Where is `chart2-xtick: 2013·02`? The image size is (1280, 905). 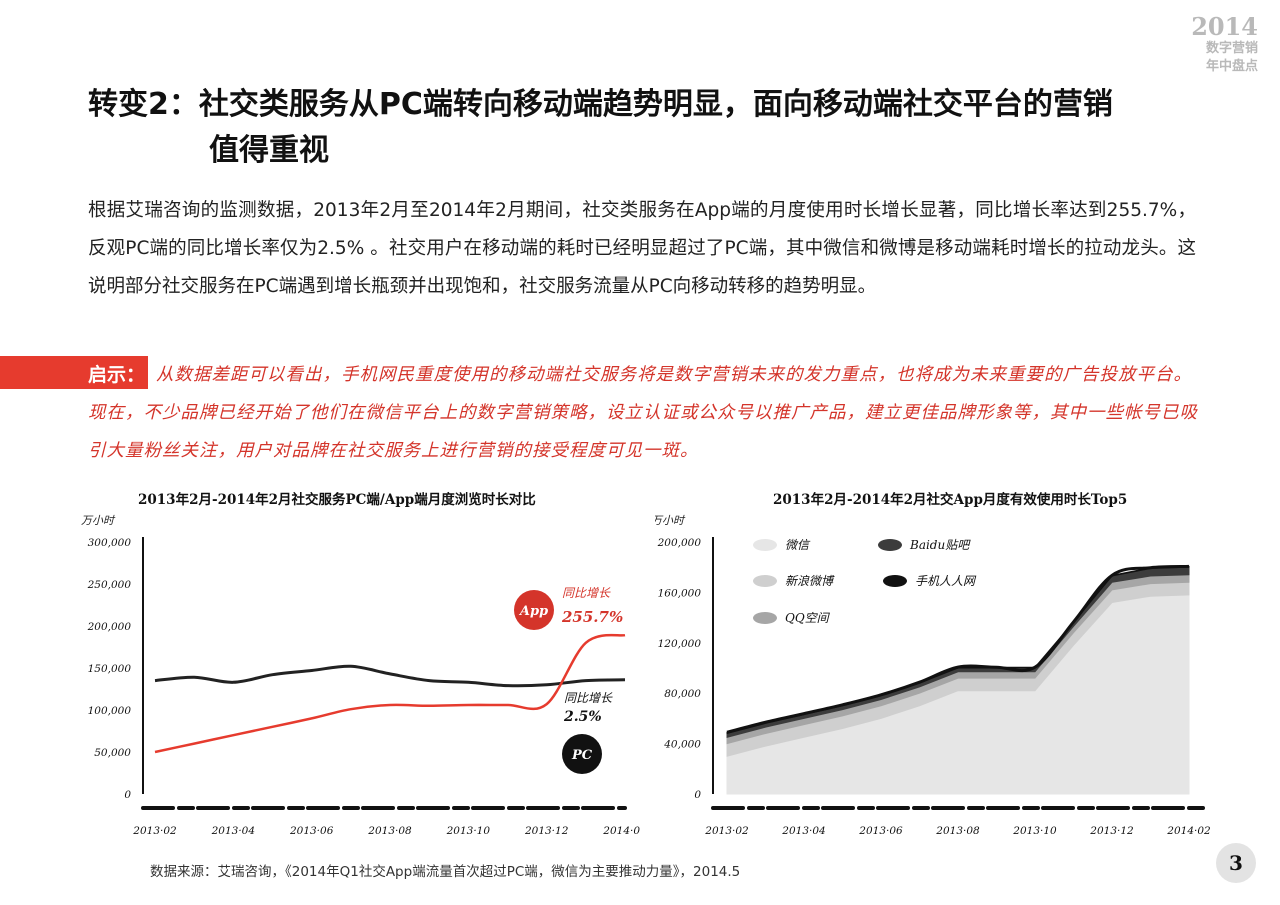 chart2-xtick: 2013·02 is located at coordinates (726, 831).